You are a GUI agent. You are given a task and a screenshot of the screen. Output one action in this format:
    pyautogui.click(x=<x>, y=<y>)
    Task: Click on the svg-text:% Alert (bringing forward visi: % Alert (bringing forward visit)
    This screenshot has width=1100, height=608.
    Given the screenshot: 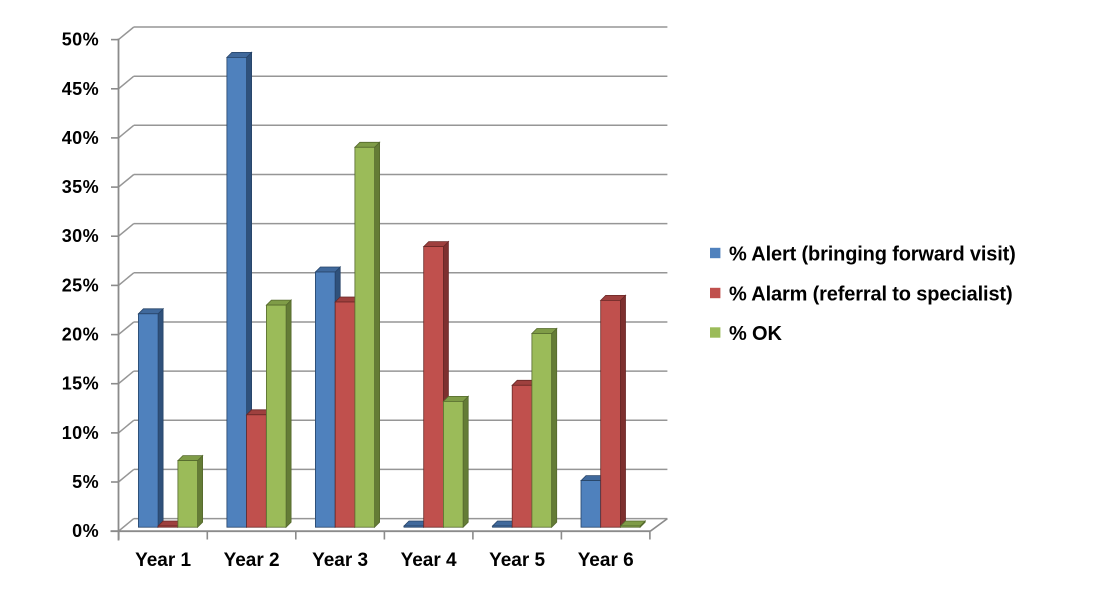 What is the action you would take?
    pyautogui.click(x=872, y=254)
    